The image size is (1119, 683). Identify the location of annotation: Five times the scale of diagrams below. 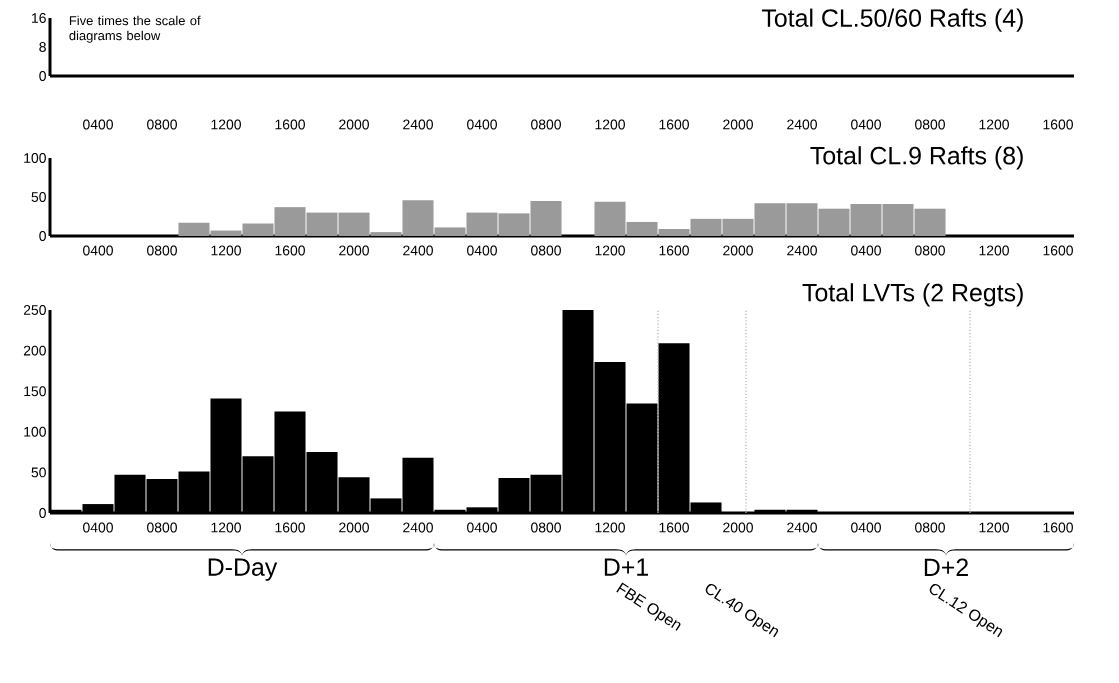
(135, 29).